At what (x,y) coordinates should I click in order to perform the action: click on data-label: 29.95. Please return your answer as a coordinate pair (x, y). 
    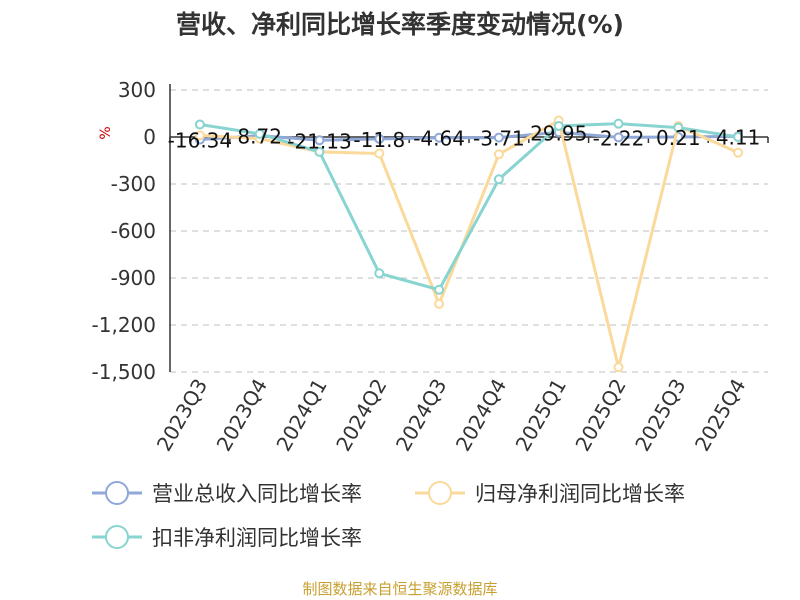
    Looking at the image, I should click on (558, 133).